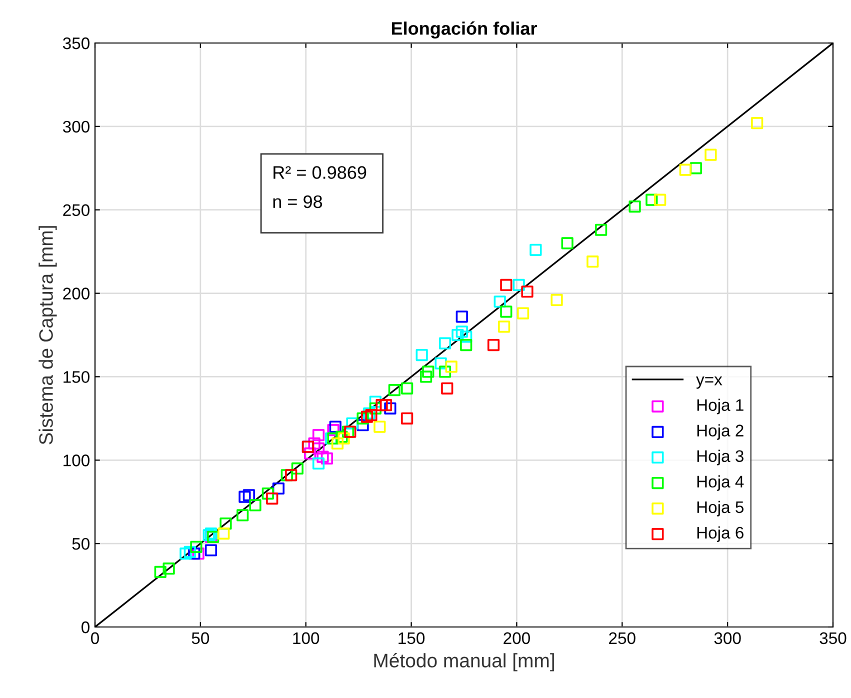  Describe the element at coordinates (464, 29) in the screenshot. I see `chart-title: Elongación foliar` at that location.